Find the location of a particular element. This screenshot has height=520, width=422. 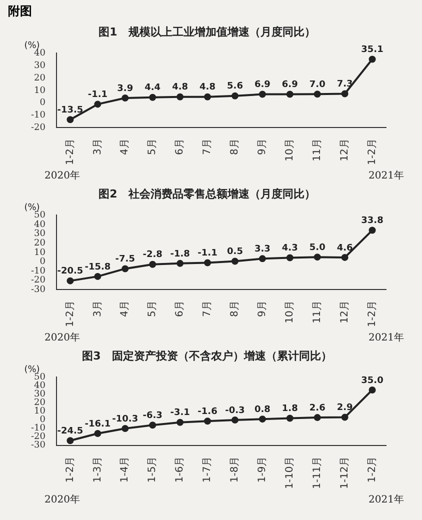

x-tick-label: 1-6月 is located at coordinates (180, 469).